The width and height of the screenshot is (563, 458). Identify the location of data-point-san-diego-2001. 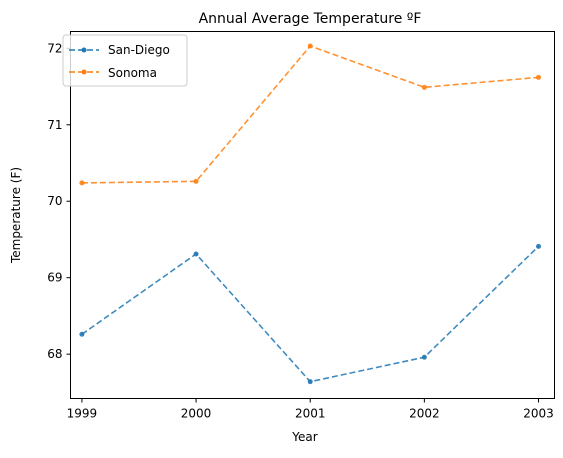
(310, 382).